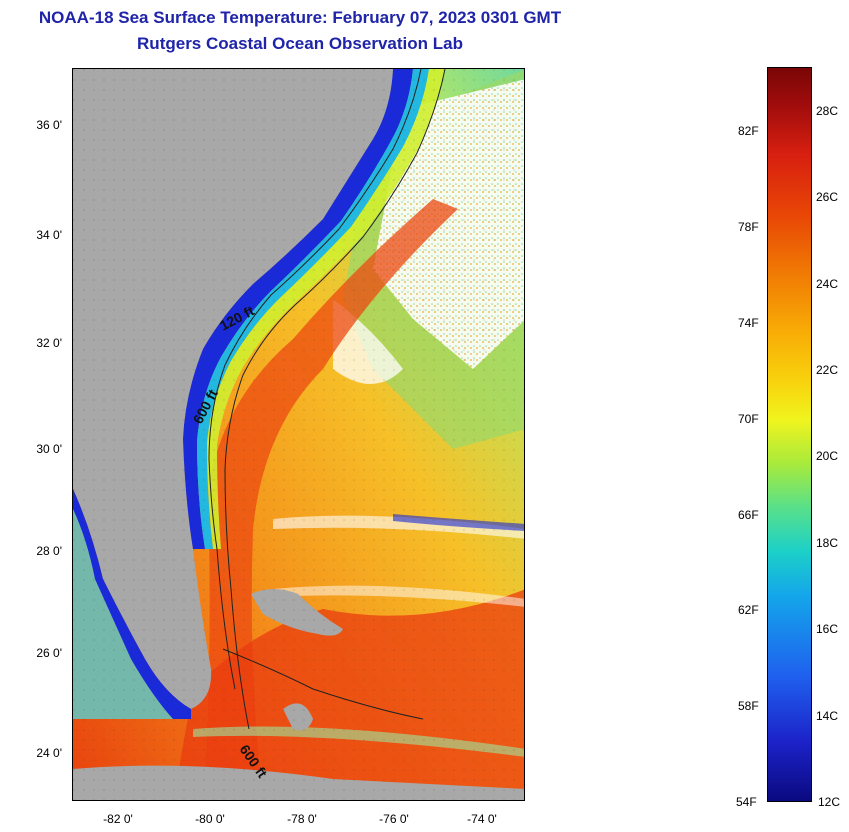 The height and width of the screenshot is (832, 849). What do you see at coordinates (49, 449) in the screenshot?
I see `lat-label: 30 0'` at bounding box center [49, 449].